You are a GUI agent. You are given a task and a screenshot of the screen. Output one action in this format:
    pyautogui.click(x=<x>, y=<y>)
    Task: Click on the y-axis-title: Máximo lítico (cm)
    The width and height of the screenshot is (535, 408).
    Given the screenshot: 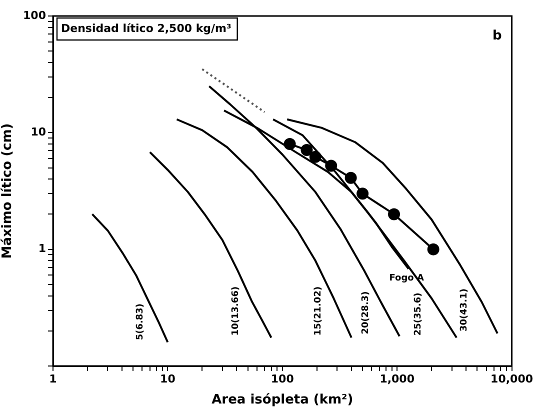 What is the action you would take?
    pyautogui.click(x=8, y=191)
    